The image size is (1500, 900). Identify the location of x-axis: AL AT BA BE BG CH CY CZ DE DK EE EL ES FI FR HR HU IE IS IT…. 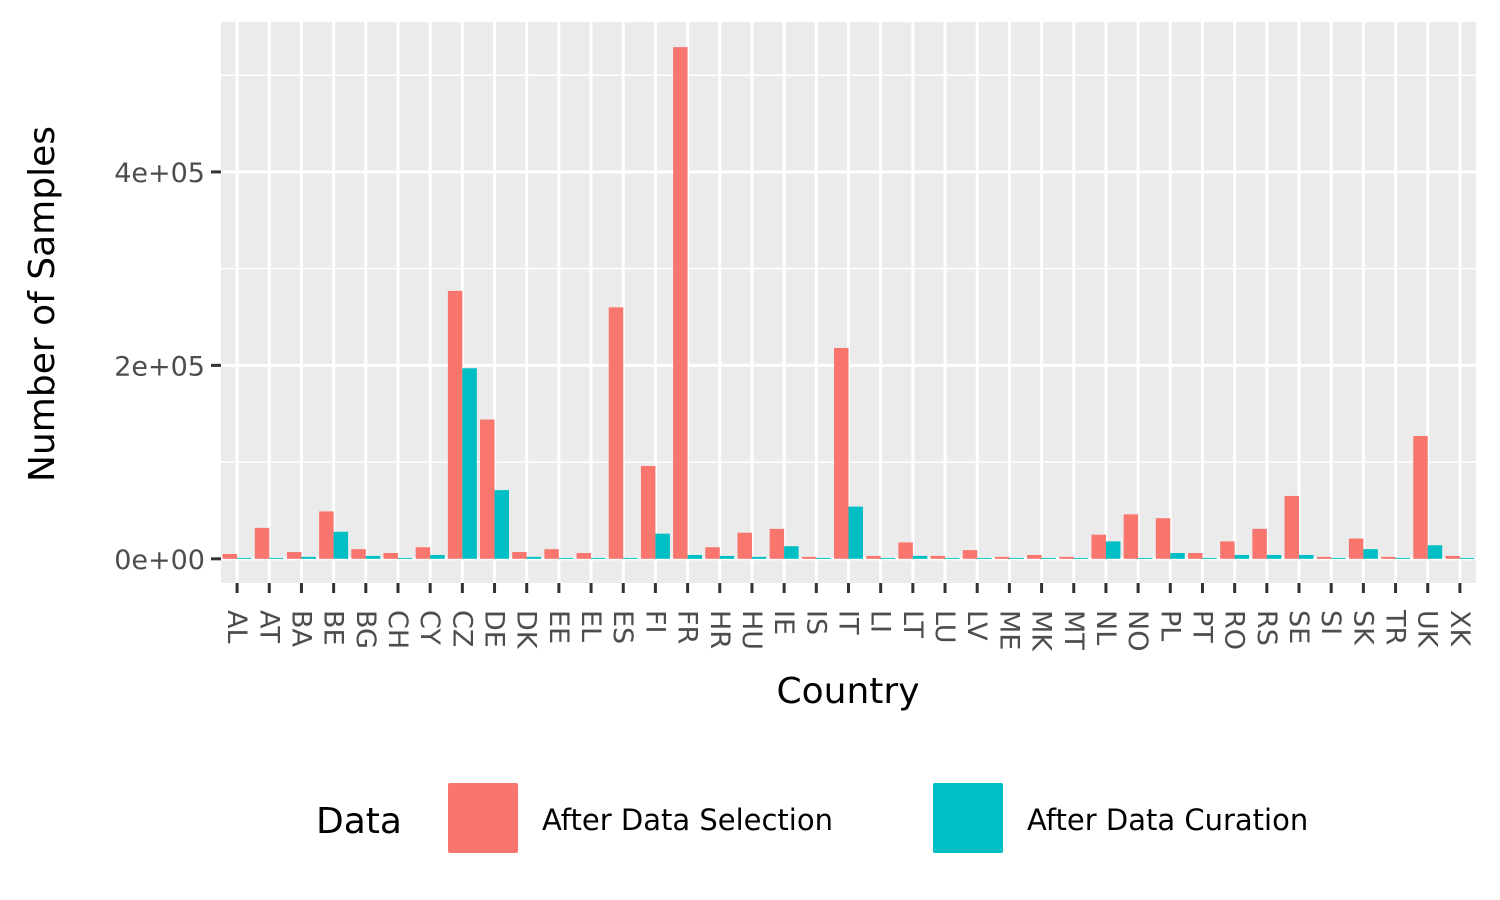
(848, 617).